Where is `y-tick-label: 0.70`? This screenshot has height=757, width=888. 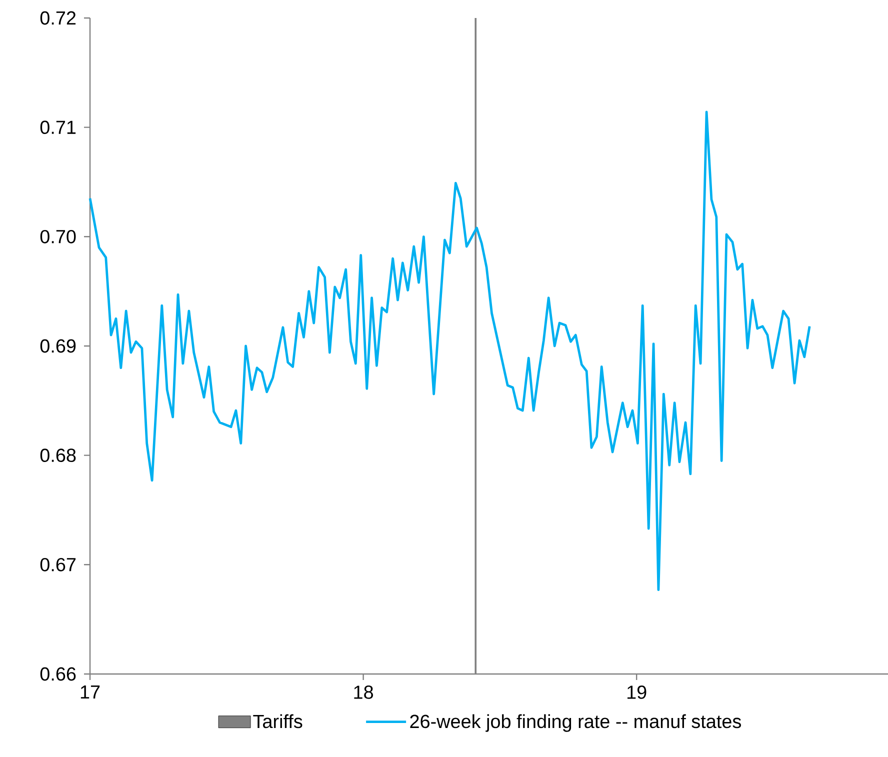
y-tick-label: 0.70 is located at coordinates (58, 237).